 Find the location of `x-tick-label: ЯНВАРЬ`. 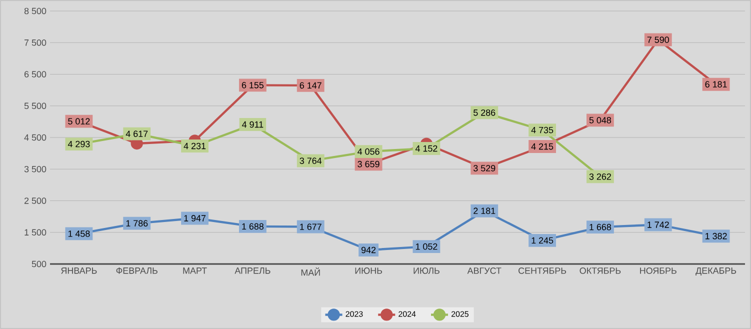

x-tick-label: ЯНВАРЬ is located at coordinates (79, 271).